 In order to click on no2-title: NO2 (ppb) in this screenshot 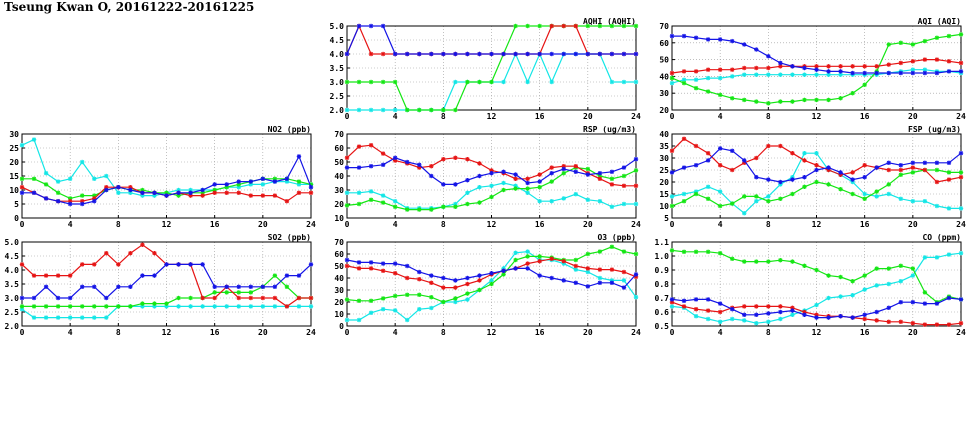, I will do `click(289, 129)`.